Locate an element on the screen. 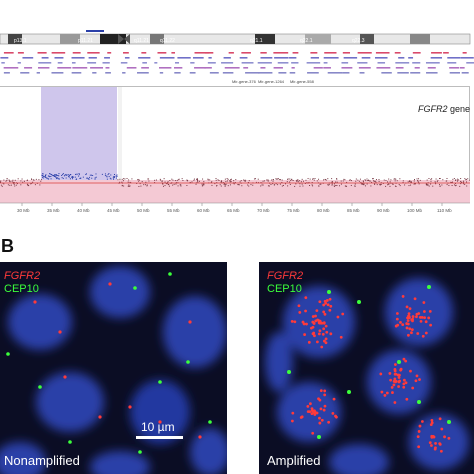 This screenshot has width=474, height=474. track-label: Mir-gene-1264 is located at coordinates (271, 81).